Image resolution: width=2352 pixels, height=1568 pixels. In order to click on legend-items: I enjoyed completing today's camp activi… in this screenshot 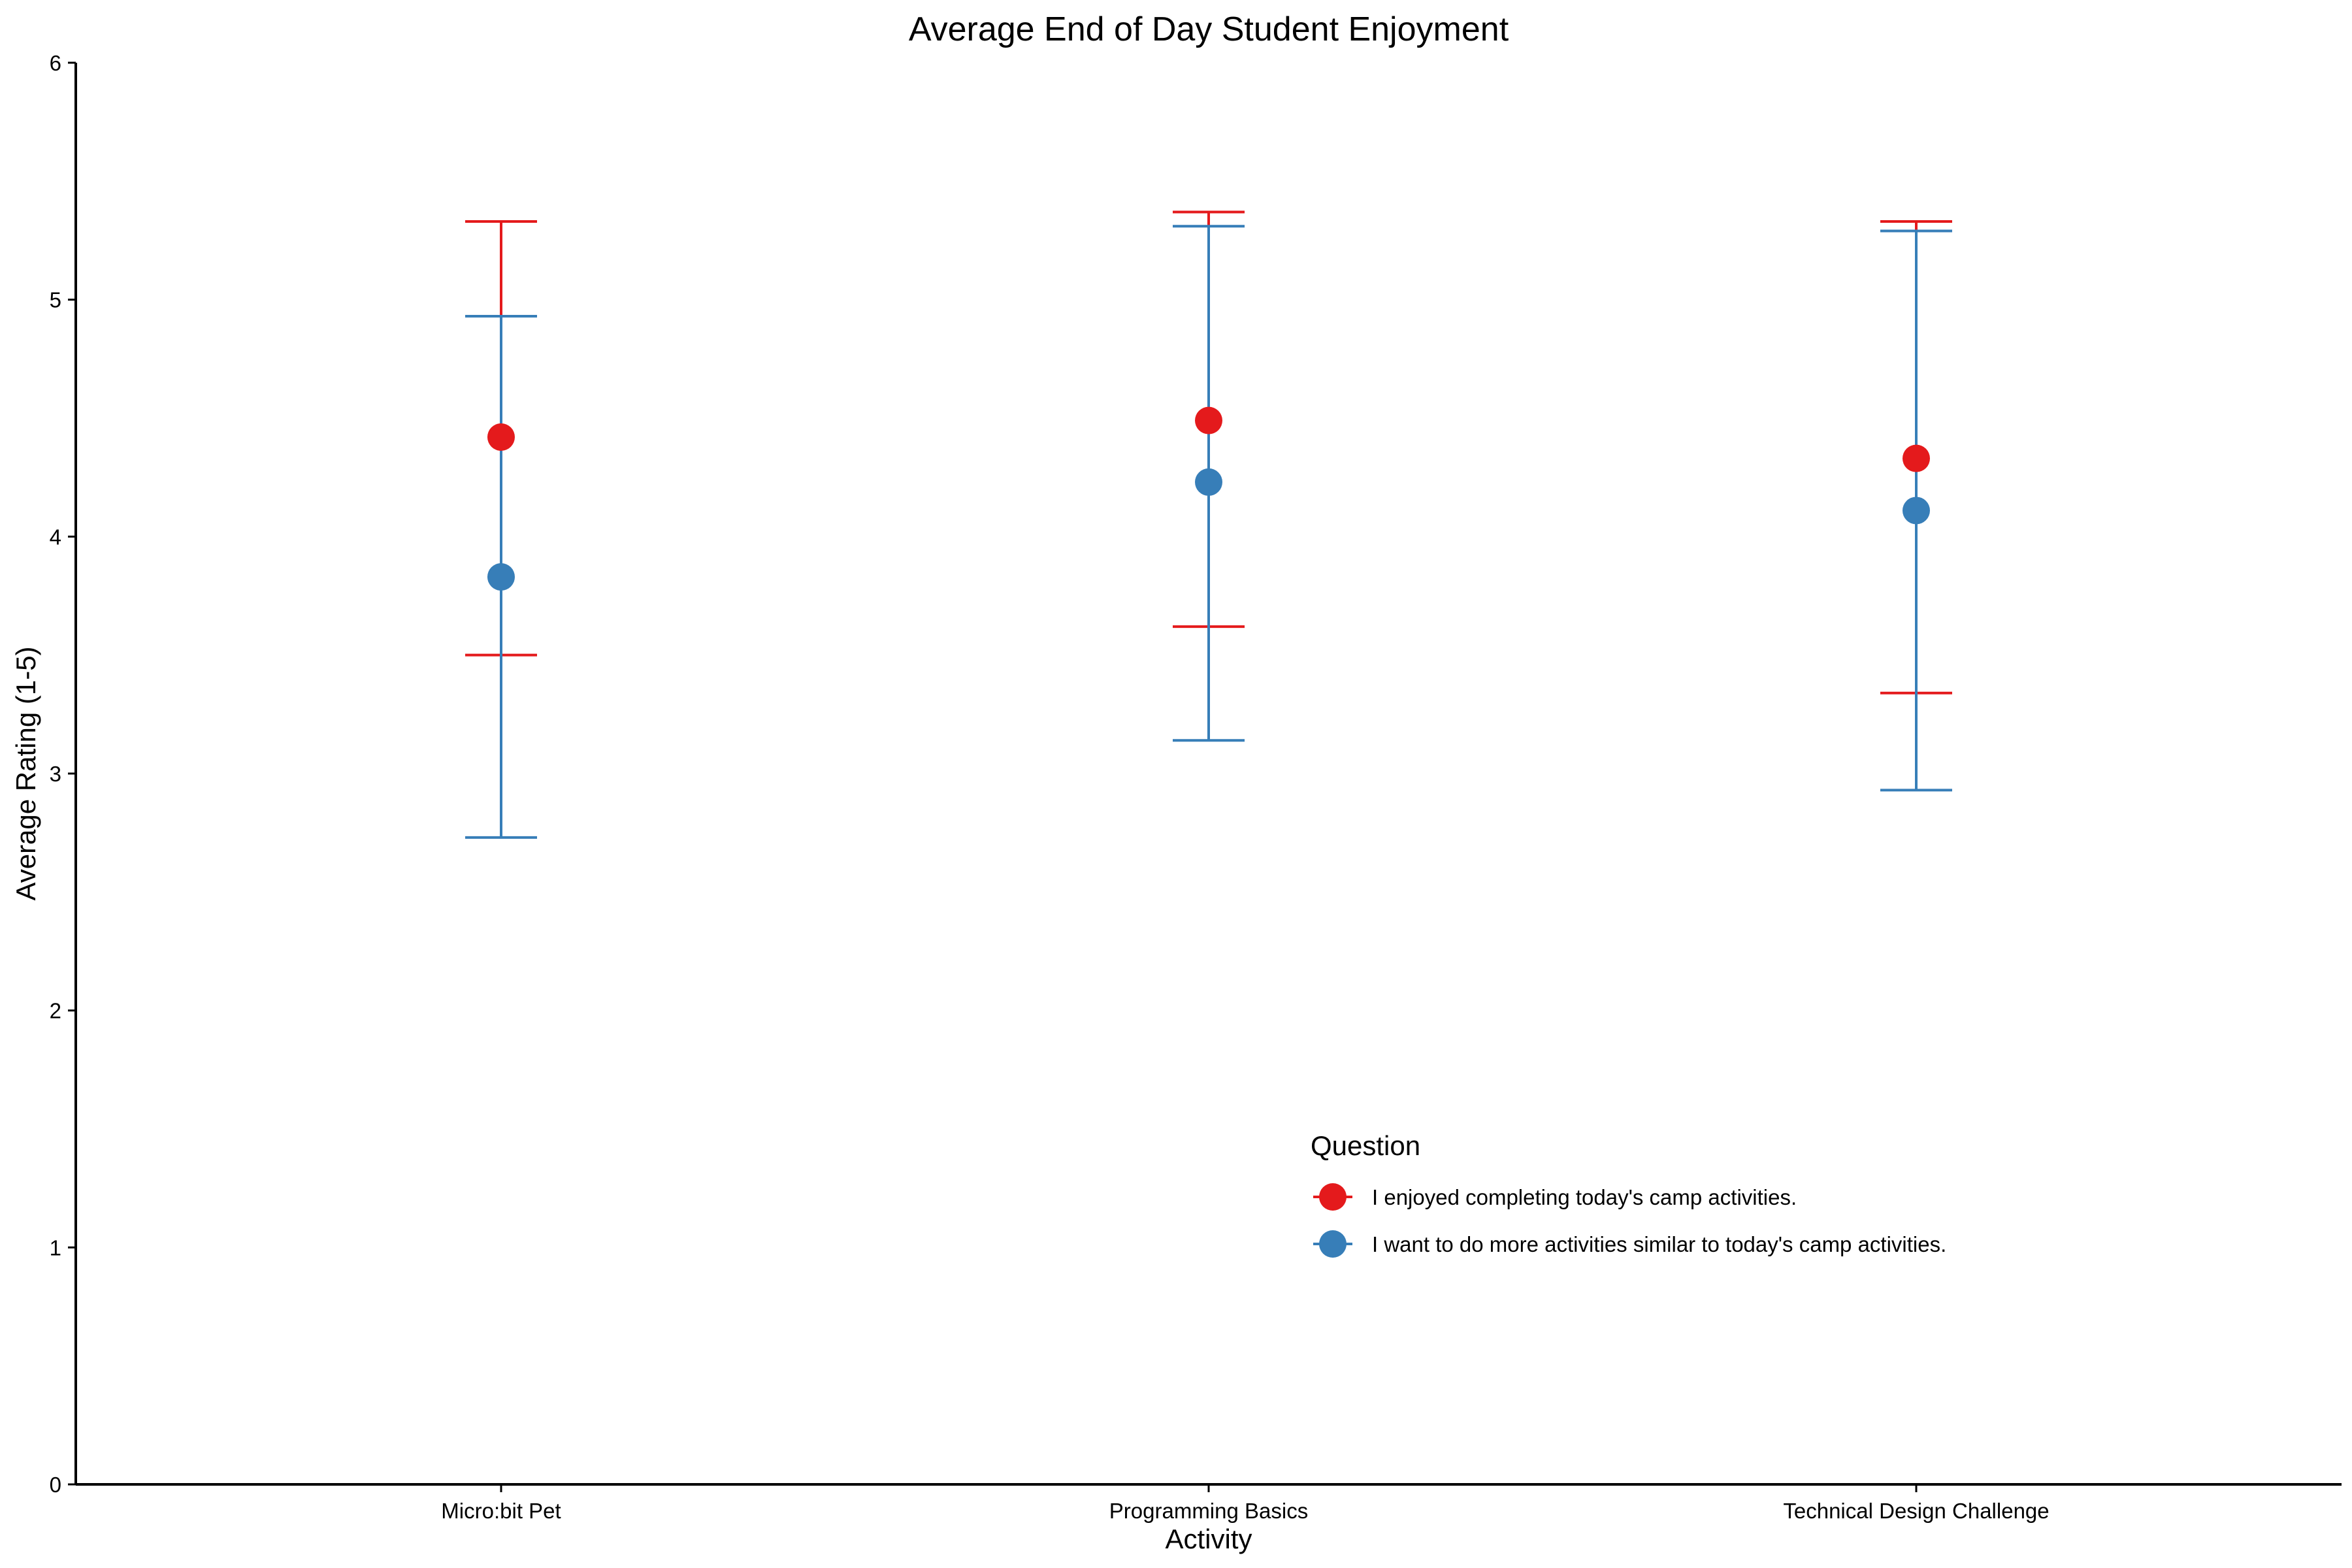, I will do `click(1629, 1220)`.